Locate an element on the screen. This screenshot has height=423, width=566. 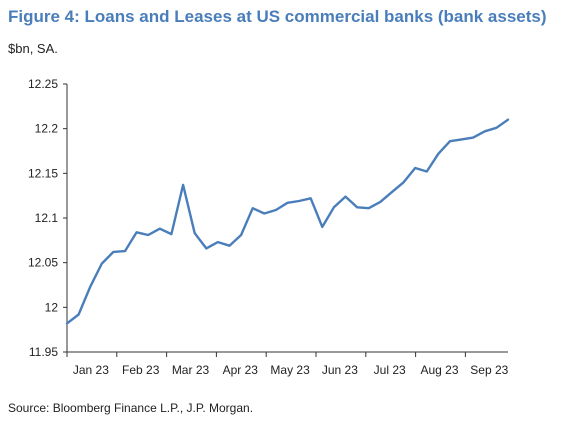
y-tick-label: 12.25 is located at coordinates (43, 84).